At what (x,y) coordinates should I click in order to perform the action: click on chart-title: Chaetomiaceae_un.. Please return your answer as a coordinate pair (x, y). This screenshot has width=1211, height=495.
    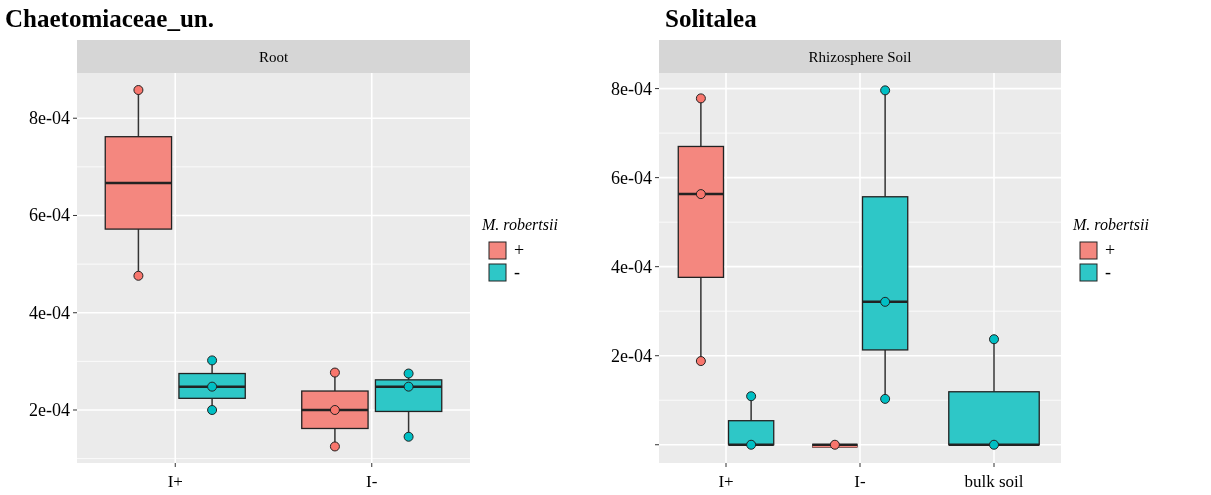
    Looking at the image, I should click on (109, 18).